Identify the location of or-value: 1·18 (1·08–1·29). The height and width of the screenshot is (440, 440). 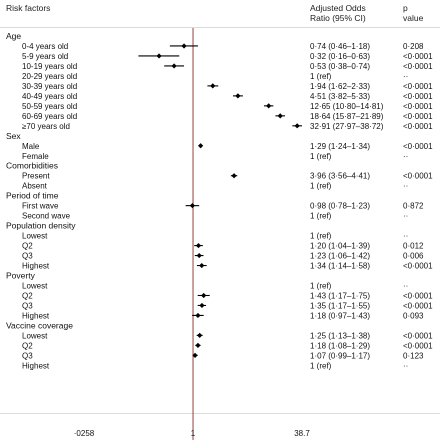
(340, 345).